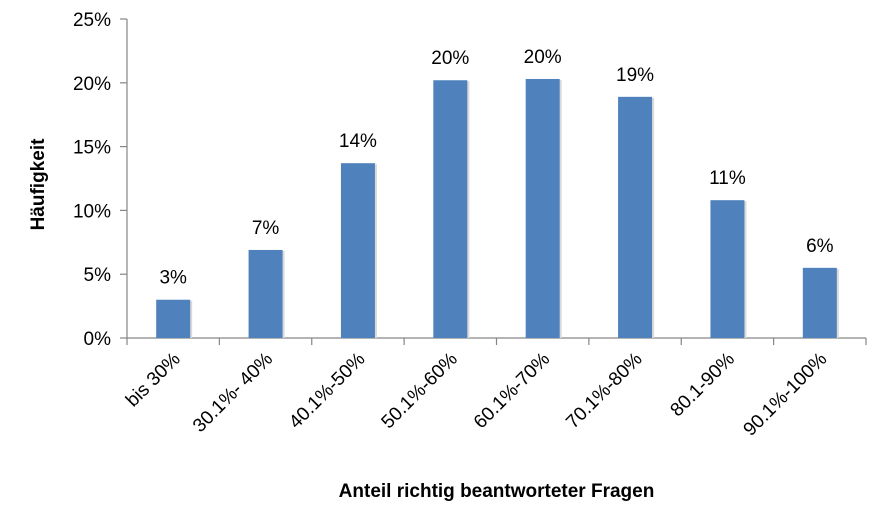 The image size is (889, 528). Describe the element at coordinates (820, 246) in the screenshot. I see `data-label: 6%` at that location.